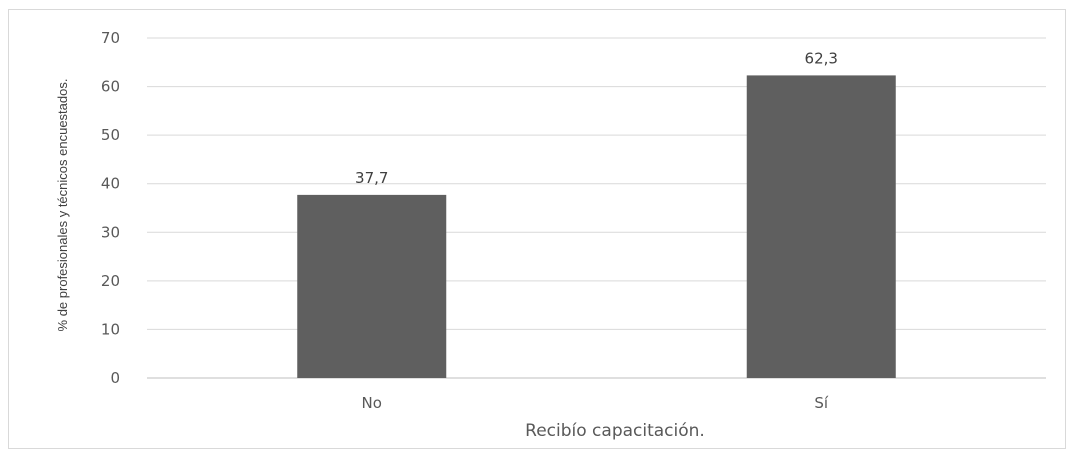 The image size is (1073, 449). What do you see at coordinates (821, 227) in the screenshot?
I see `bar-s-` at bounding box center [821, 227].